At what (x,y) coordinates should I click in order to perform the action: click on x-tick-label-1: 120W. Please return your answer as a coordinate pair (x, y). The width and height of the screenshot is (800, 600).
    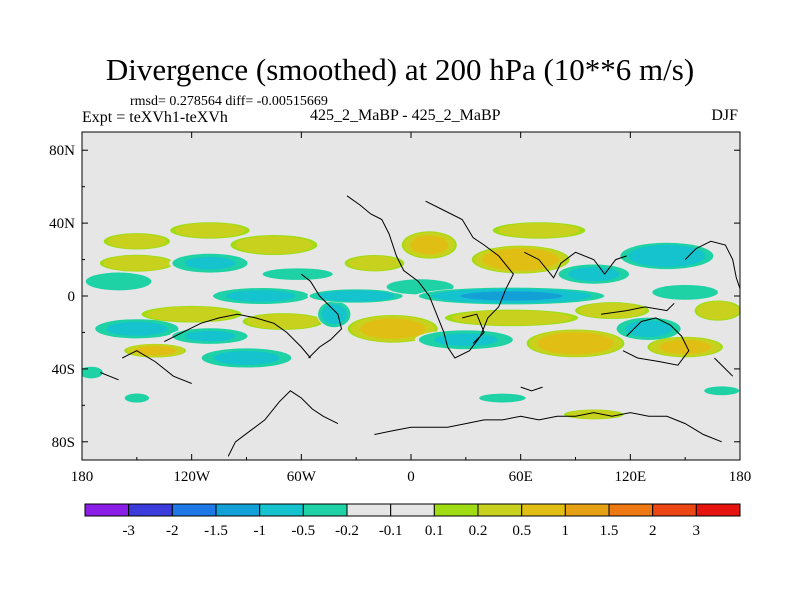
    Looking at the image, I should click on (192, 477).